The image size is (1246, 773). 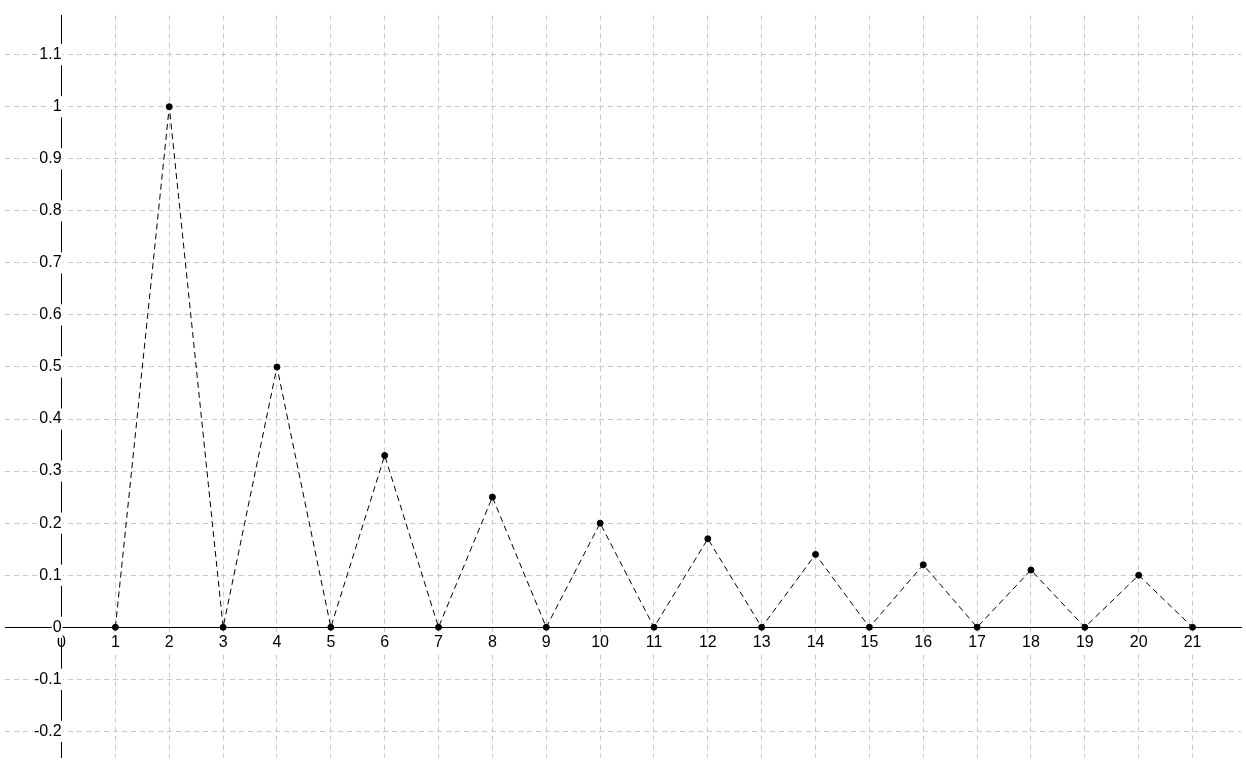 What do you see at coordinates (977, 642) in the screenshot?
I see `x-tick-label: 17` at bounding box center [977, 642].